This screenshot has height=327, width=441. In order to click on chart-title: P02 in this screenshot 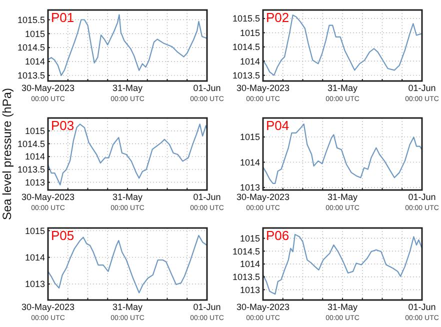, I will do `click(278, 17)`.